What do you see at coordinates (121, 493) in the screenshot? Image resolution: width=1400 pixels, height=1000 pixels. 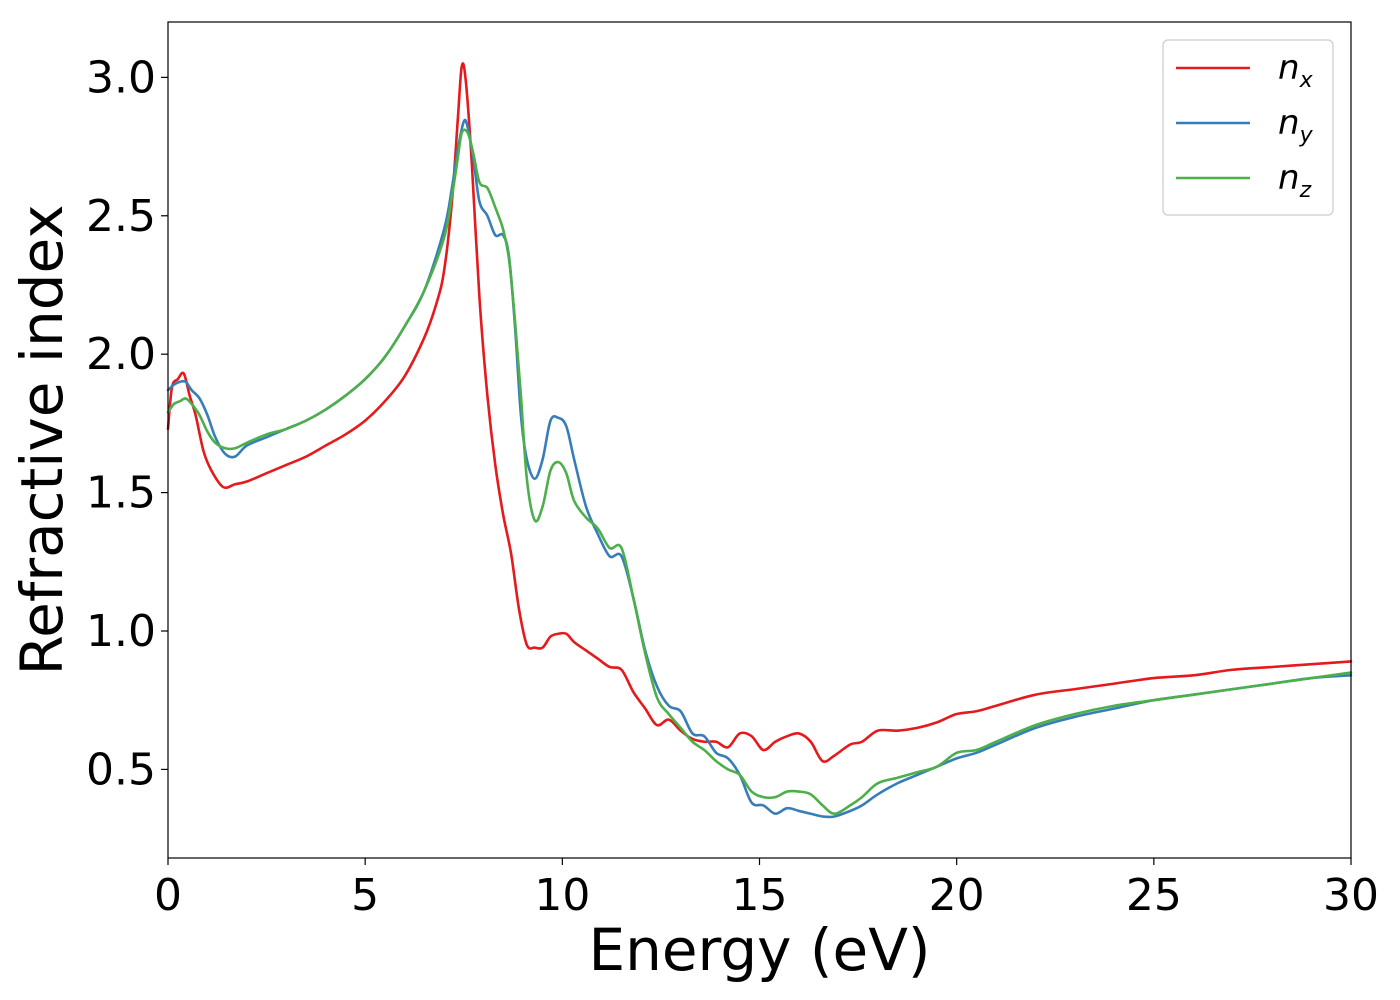 I see `y-tick-label: 1.5` at bounding box center [121, 493].